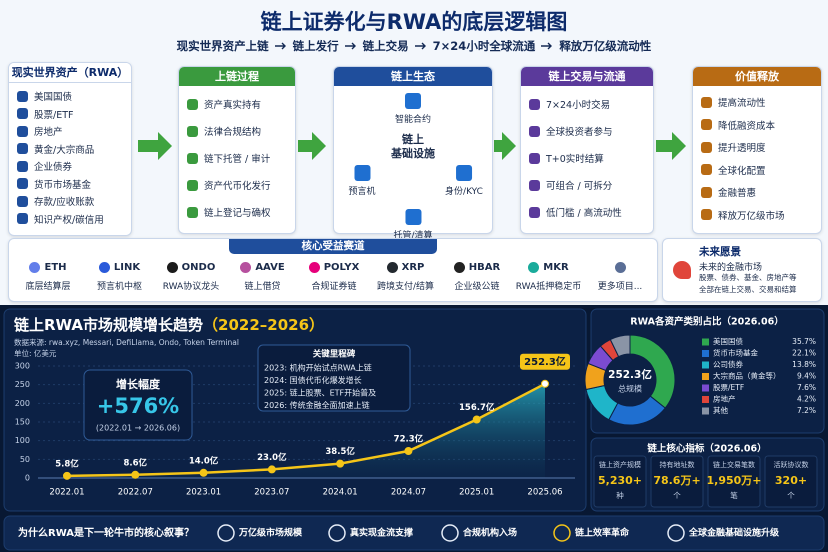 This screenshot has width=828, height=552. What do you see at coordinates (804, 364) in the screenshot?
I see `legend-value: 13.8%` at bounding box center [804, 364].